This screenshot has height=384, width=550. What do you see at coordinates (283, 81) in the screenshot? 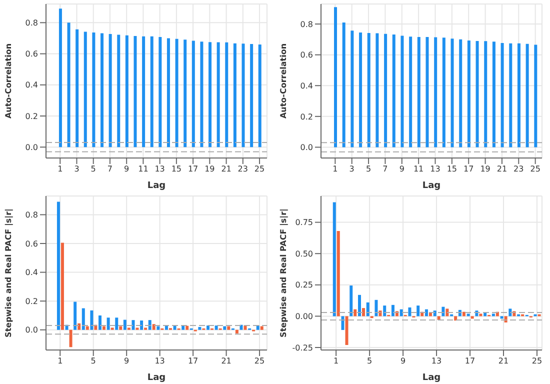
I see `y-axis-title: Auto-Correlation` at bounding box center [283, 81].